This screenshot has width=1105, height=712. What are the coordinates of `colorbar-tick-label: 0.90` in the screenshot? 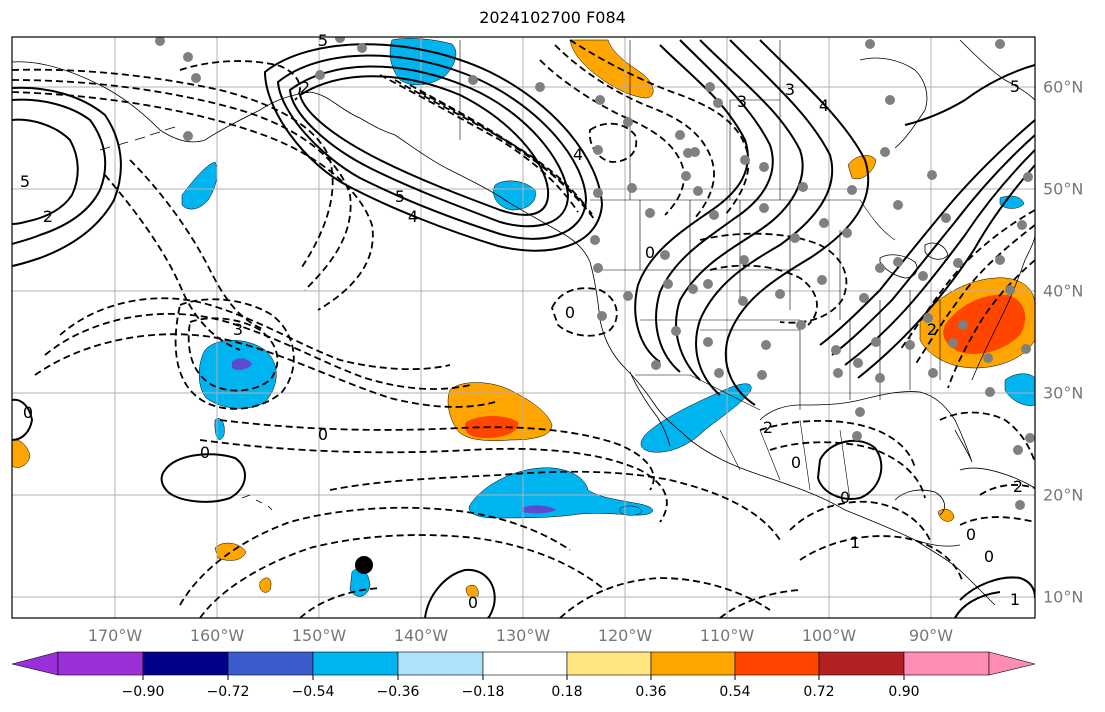 It's located at (904, 692).